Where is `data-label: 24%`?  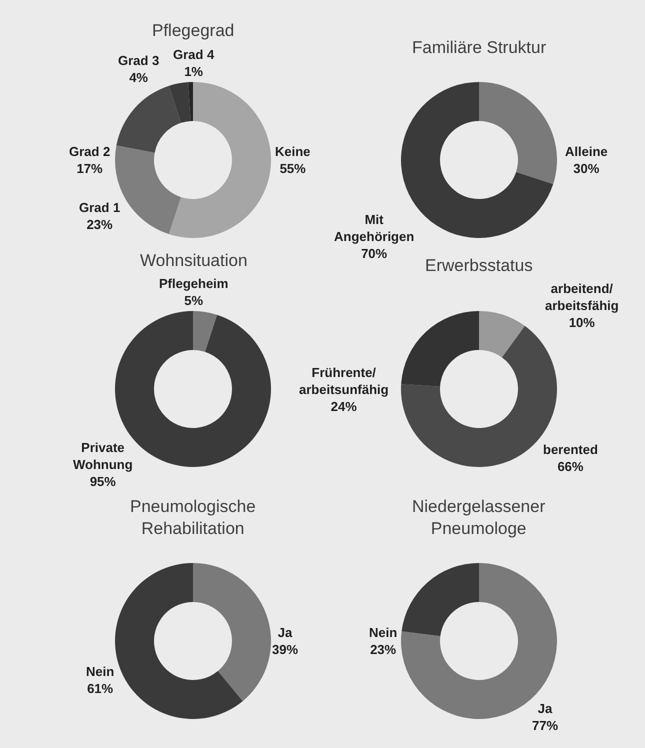 data-label: 24% is located at coordinates (344, 406).